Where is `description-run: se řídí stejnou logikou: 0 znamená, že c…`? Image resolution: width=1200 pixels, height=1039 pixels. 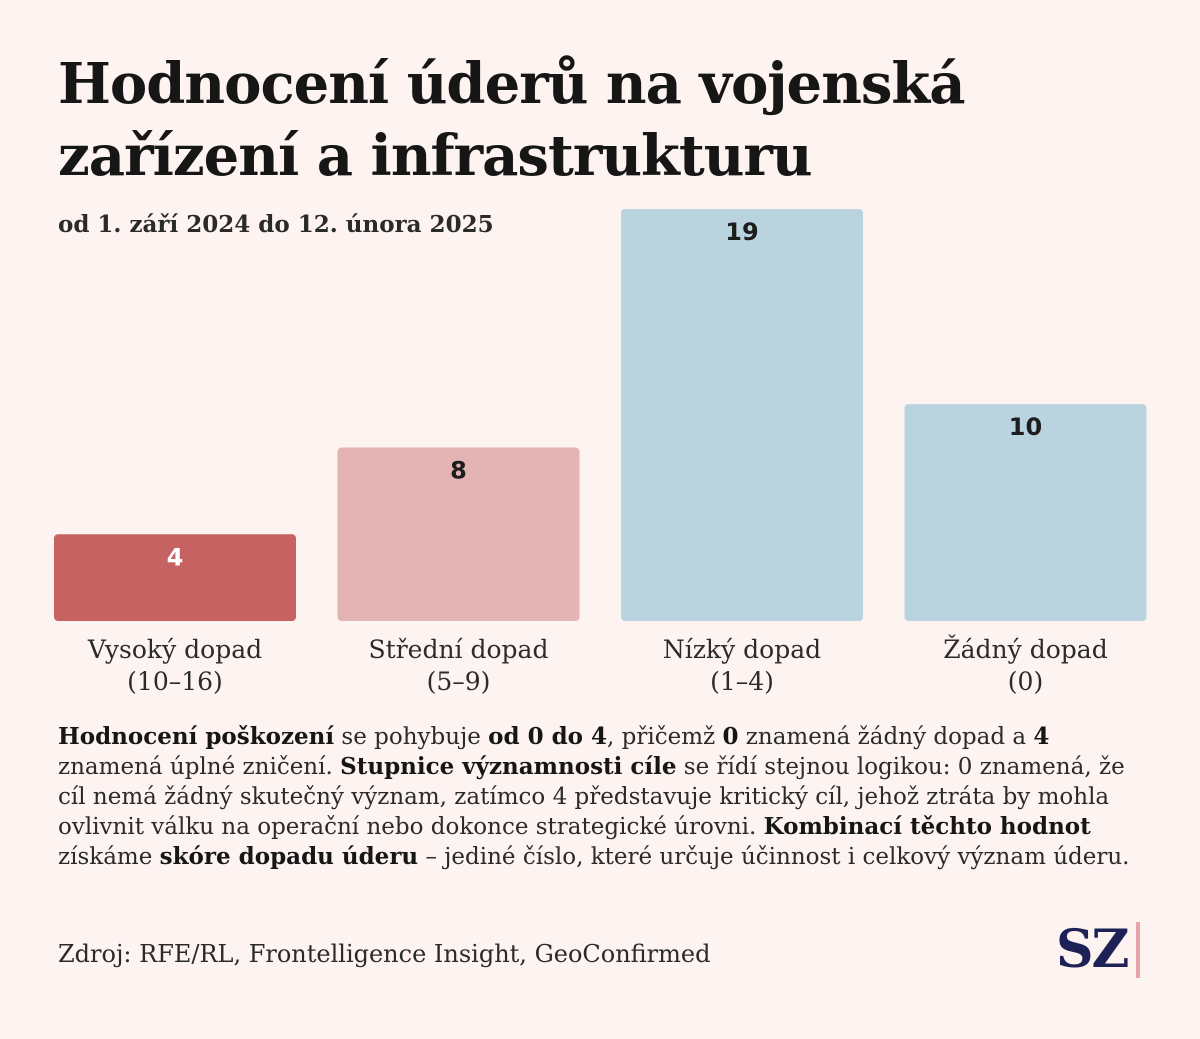
description-run: se řídí stejnou logikou: 0 znamená, že c… is located at coordinates (591, 797).